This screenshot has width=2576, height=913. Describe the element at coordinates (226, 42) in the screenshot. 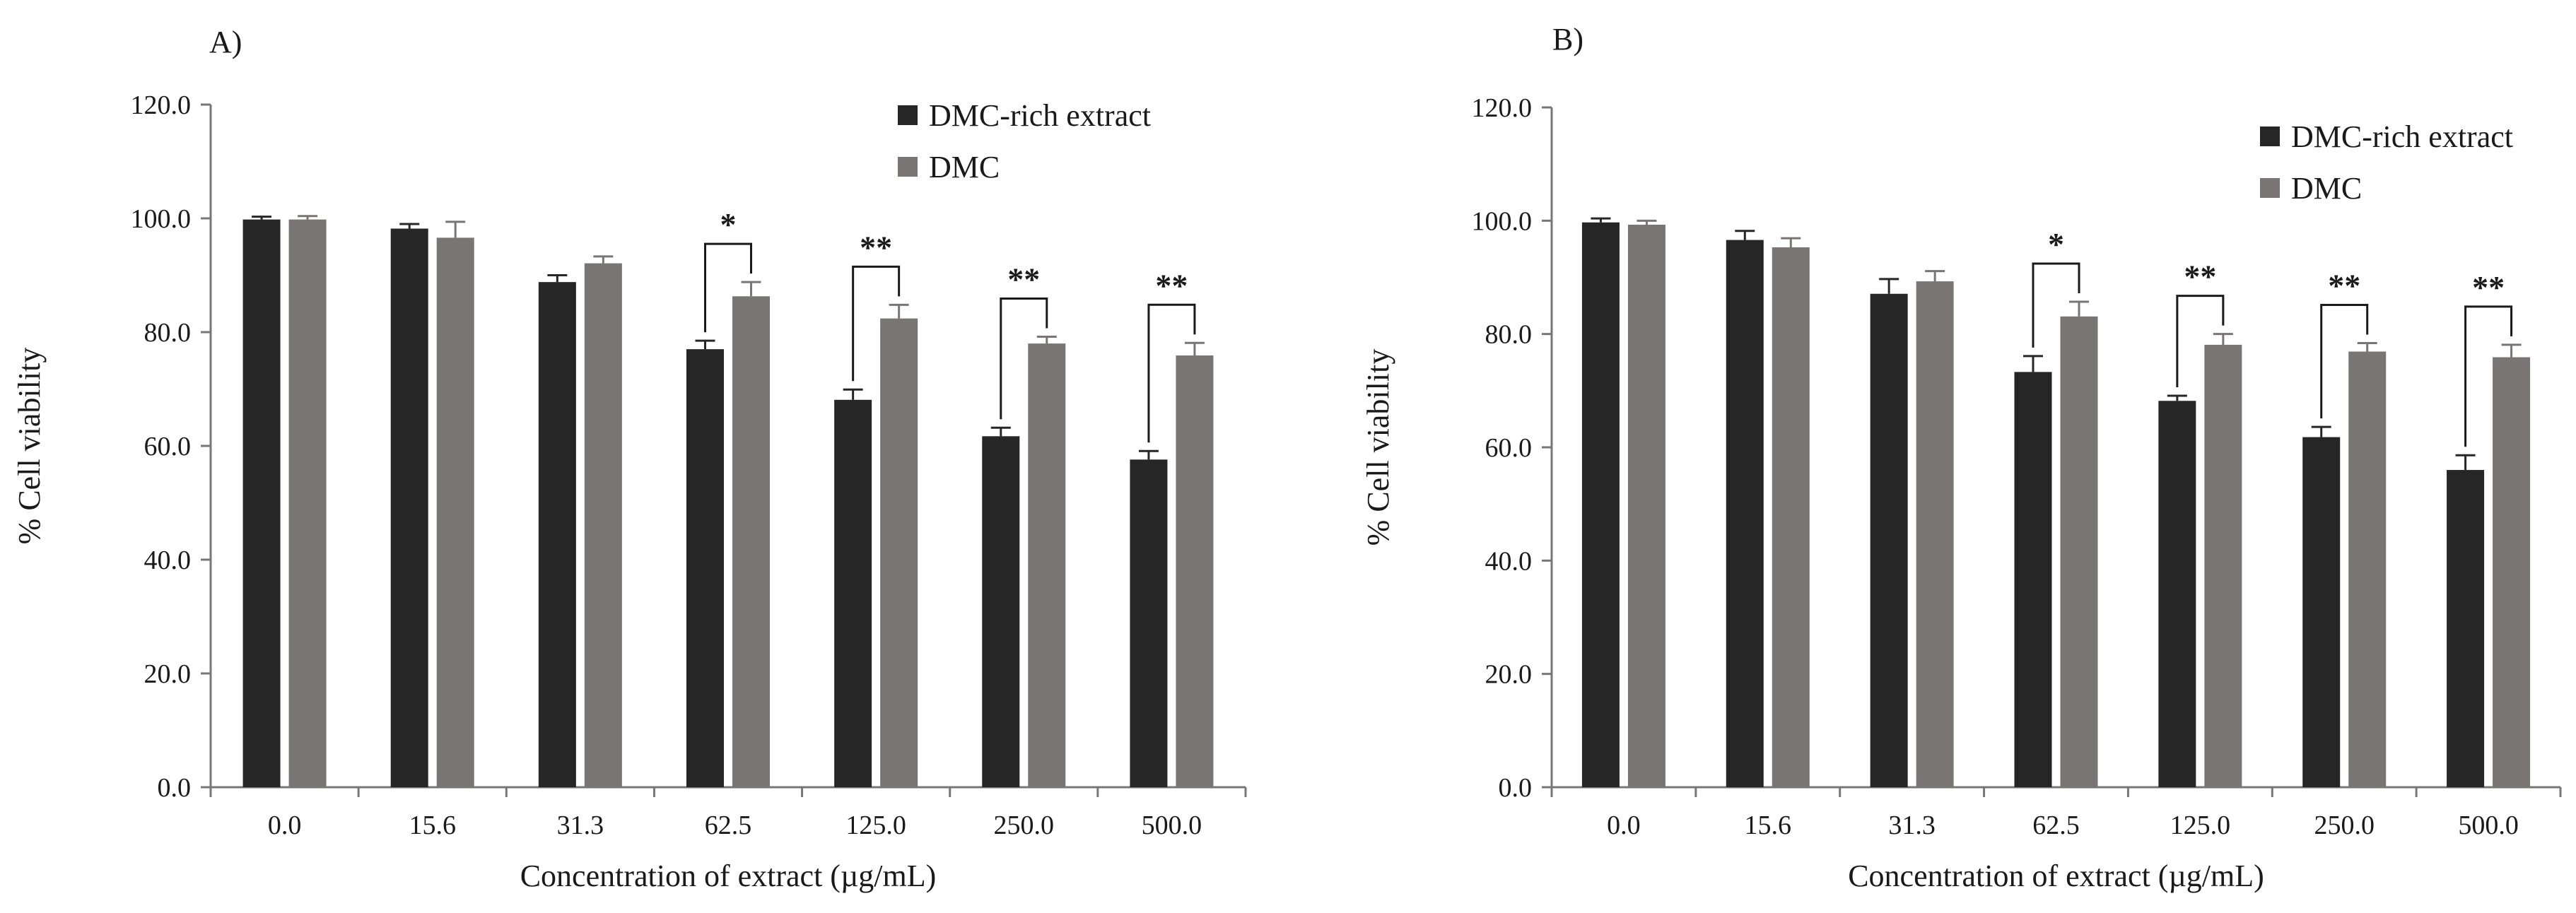

I see `panel-label: A)` at that location.